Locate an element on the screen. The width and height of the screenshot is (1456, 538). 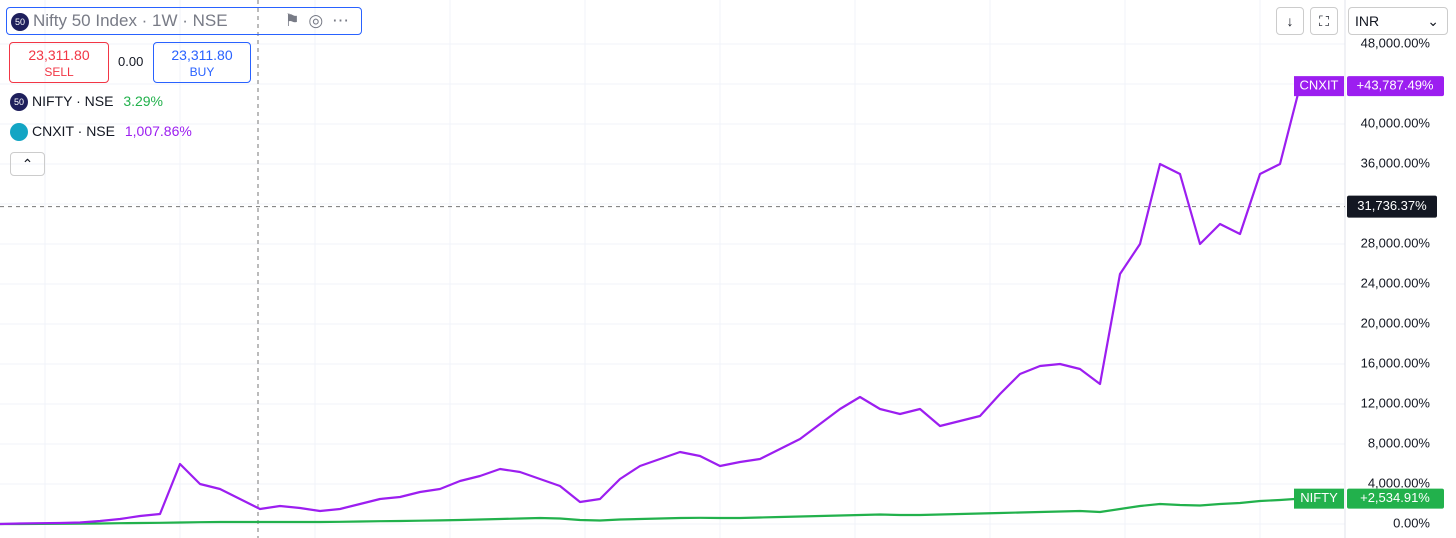
crosshair-label: 31,736.37% is located at coordinates (1392, 205).